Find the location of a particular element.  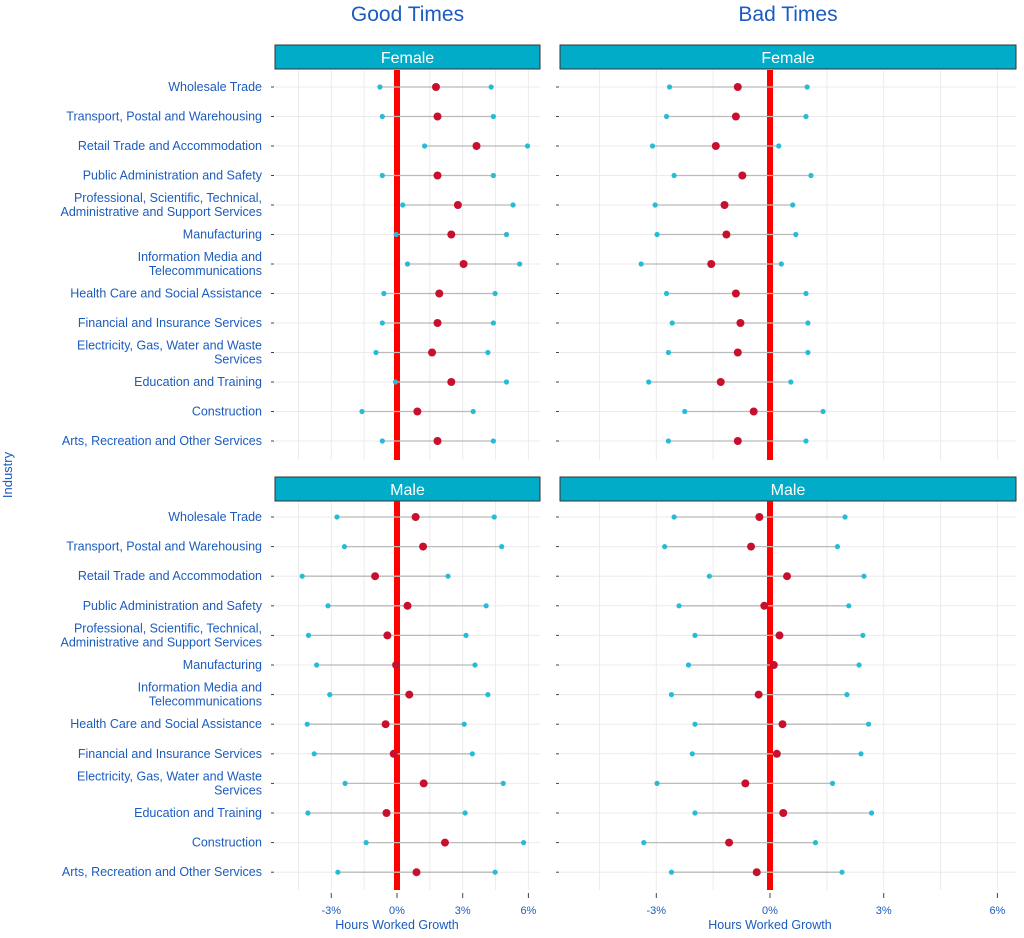

x-axis-label: Hours Worked Growth is located at coordinates (396, 925).